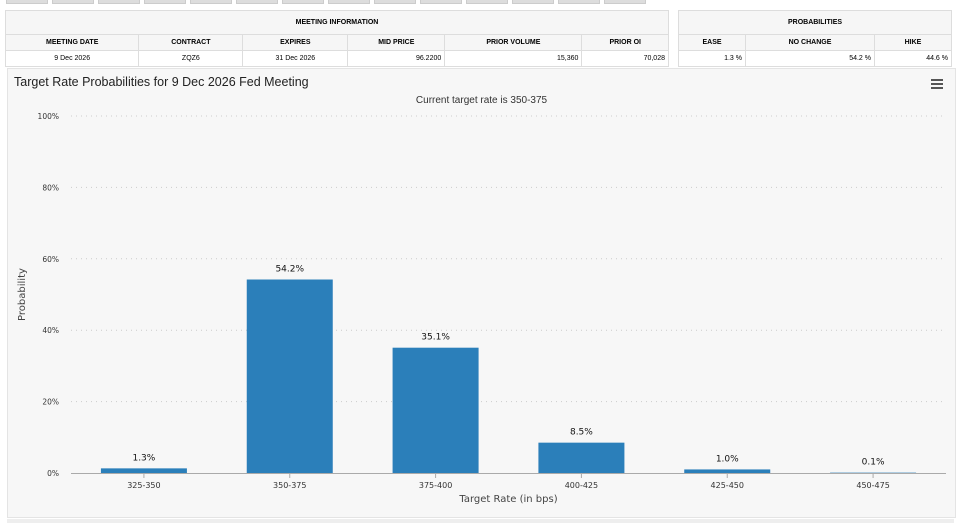 This screenshot has height=524, width=963. Describe the element at coordinates (581, 433) in the screenshot. I see `data-label: 8.5%` at that location.